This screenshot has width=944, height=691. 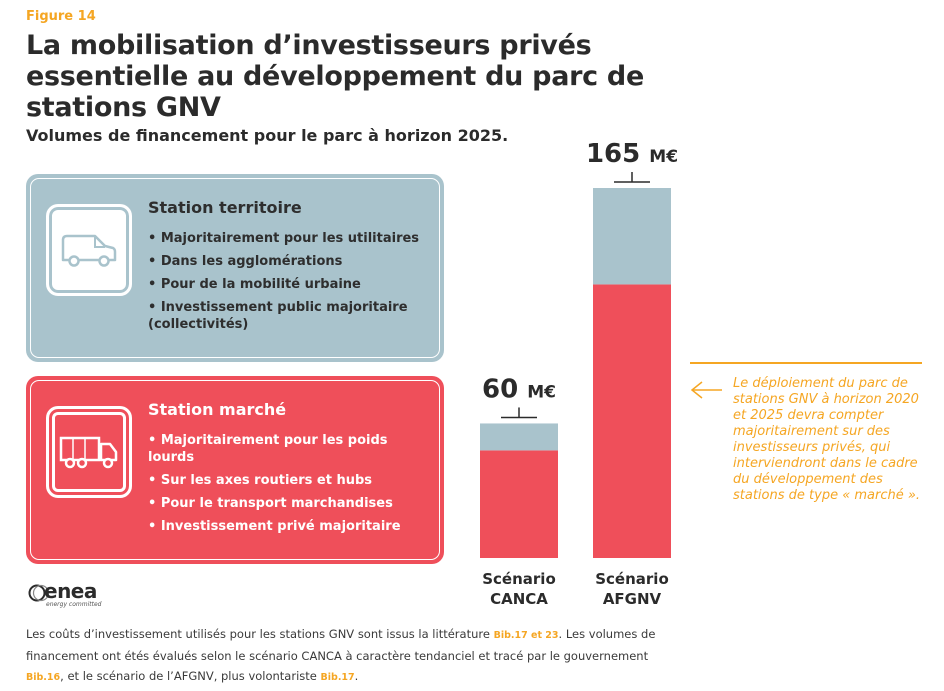 I want to click on card-title: Station territoire, so click(x=225, y=207).